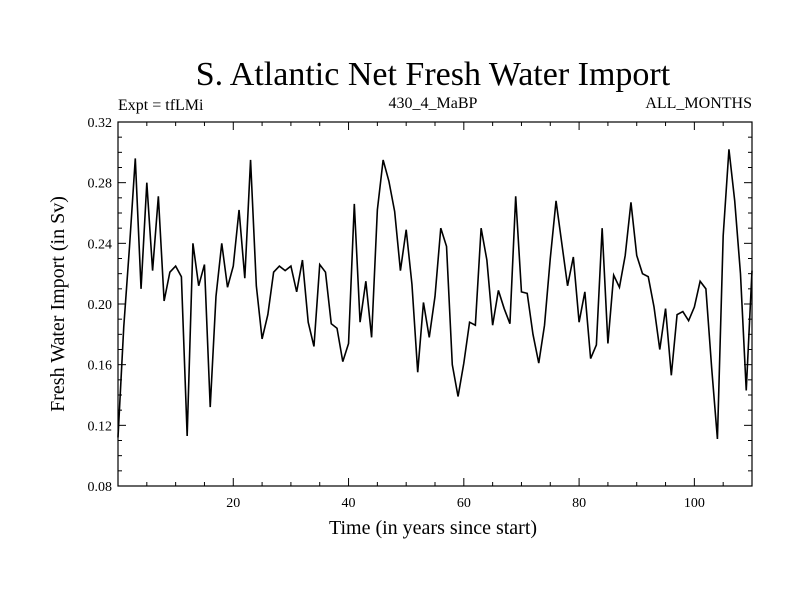 This screenshot has height=605, width=800. I want to click on chart-title: S. Atlantic Net Fresh Water Import, so click(433, 74).